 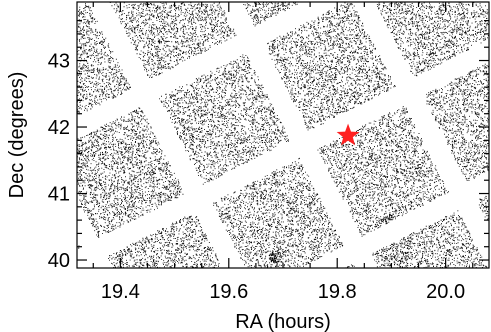 I want to click on x-tick-label: 20.0, so click(x=445, y=292).